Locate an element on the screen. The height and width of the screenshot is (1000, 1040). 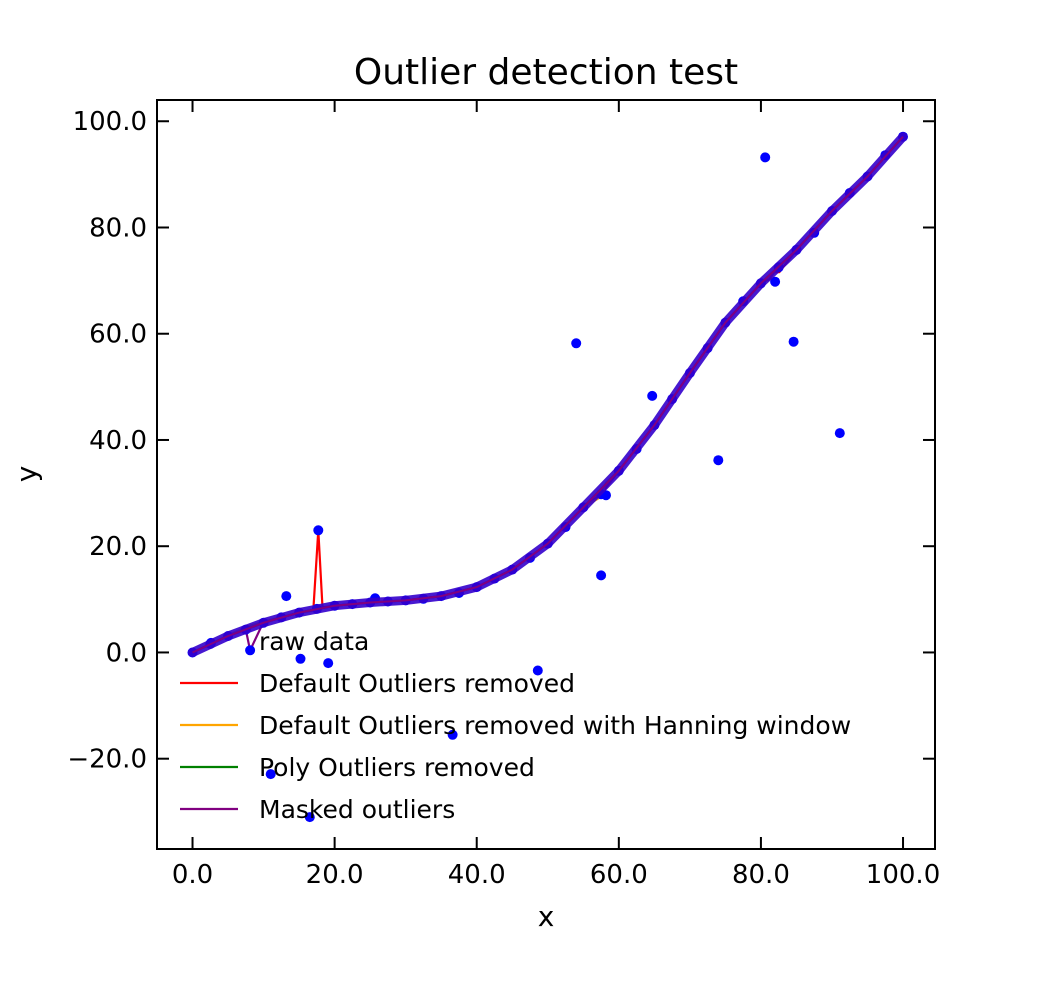
x-tick-label: 80.0 is located at coordinates (761, 875).